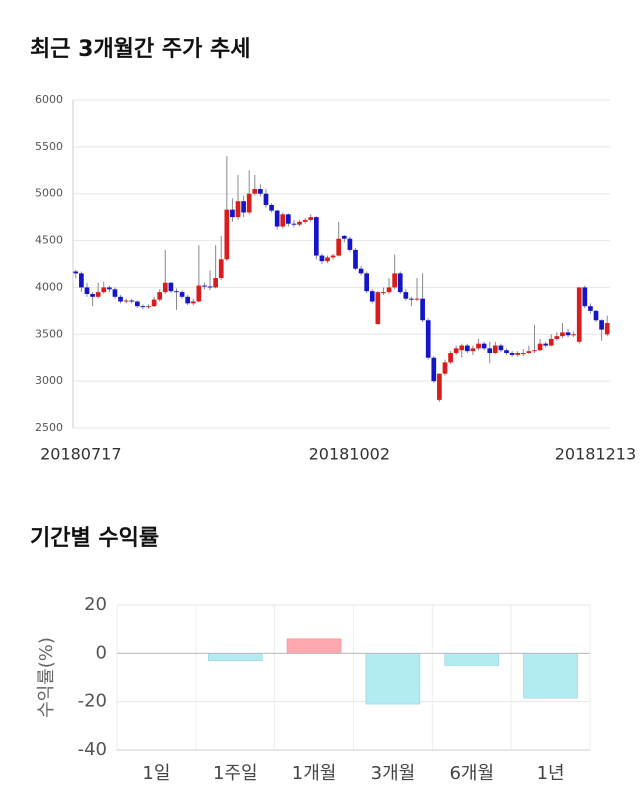  What do you see at coordinates (595, 454) in the screenshot?
I see `x-tick-label: 20181213` at bounding box center [595, 454].